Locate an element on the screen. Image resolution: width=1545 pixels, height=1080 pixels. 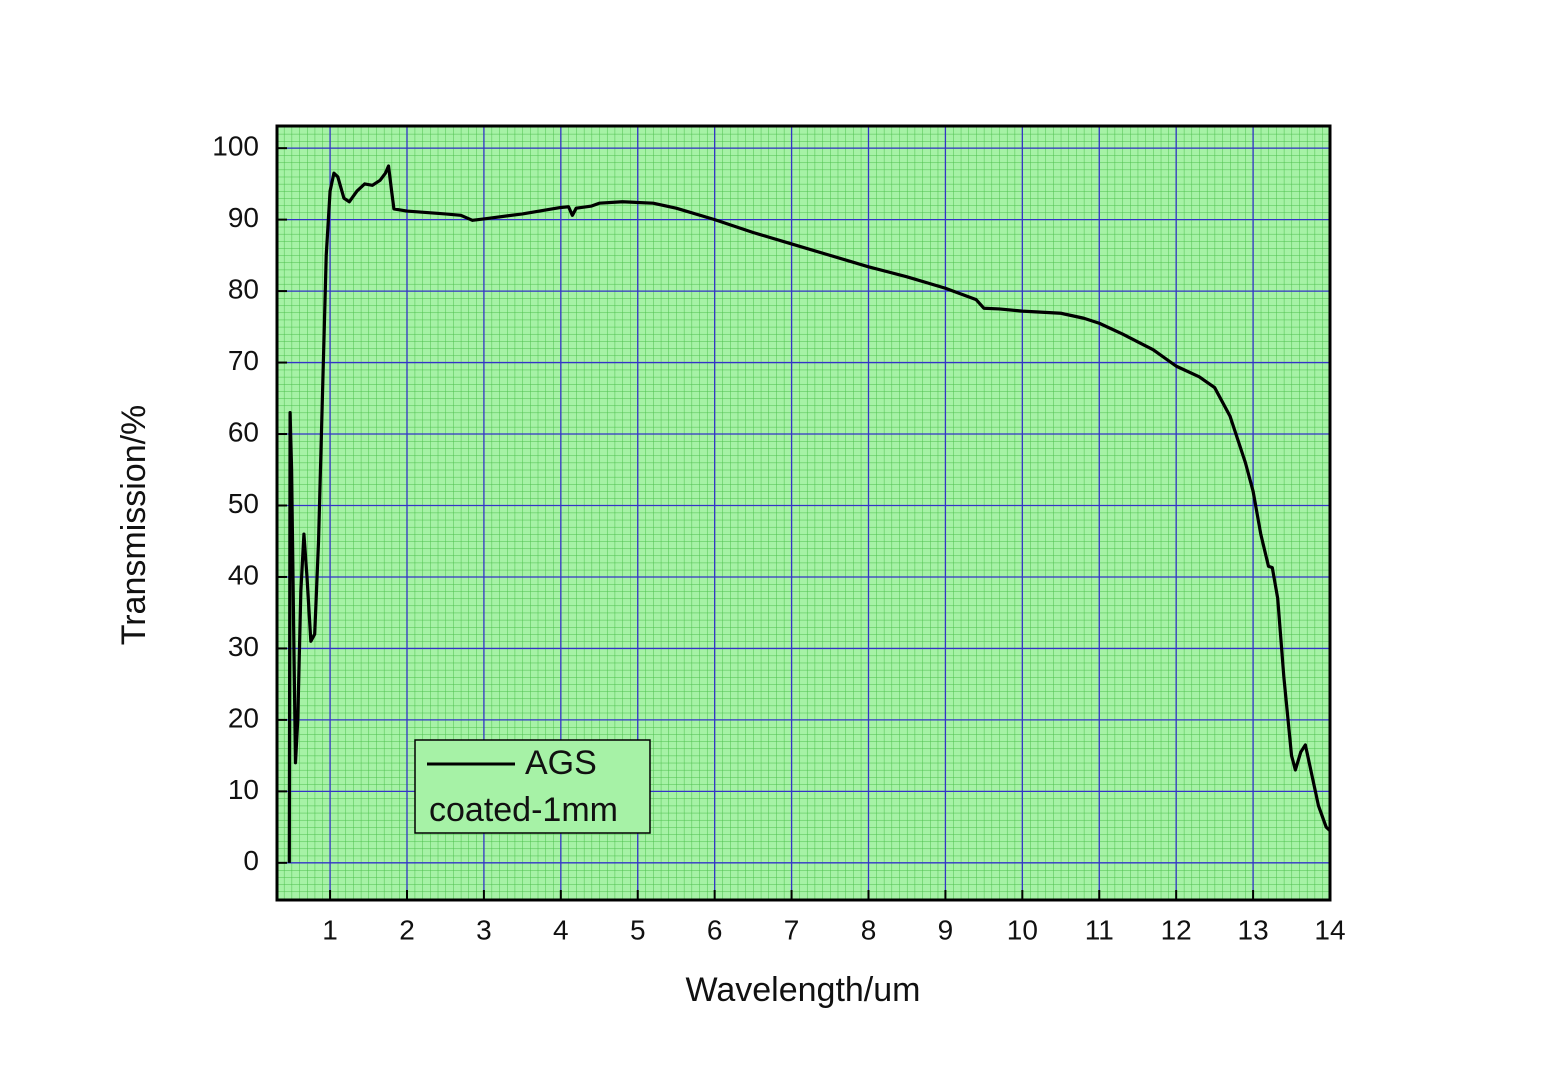
x-tick-label: 10 is located at coordinates (1022, 929).